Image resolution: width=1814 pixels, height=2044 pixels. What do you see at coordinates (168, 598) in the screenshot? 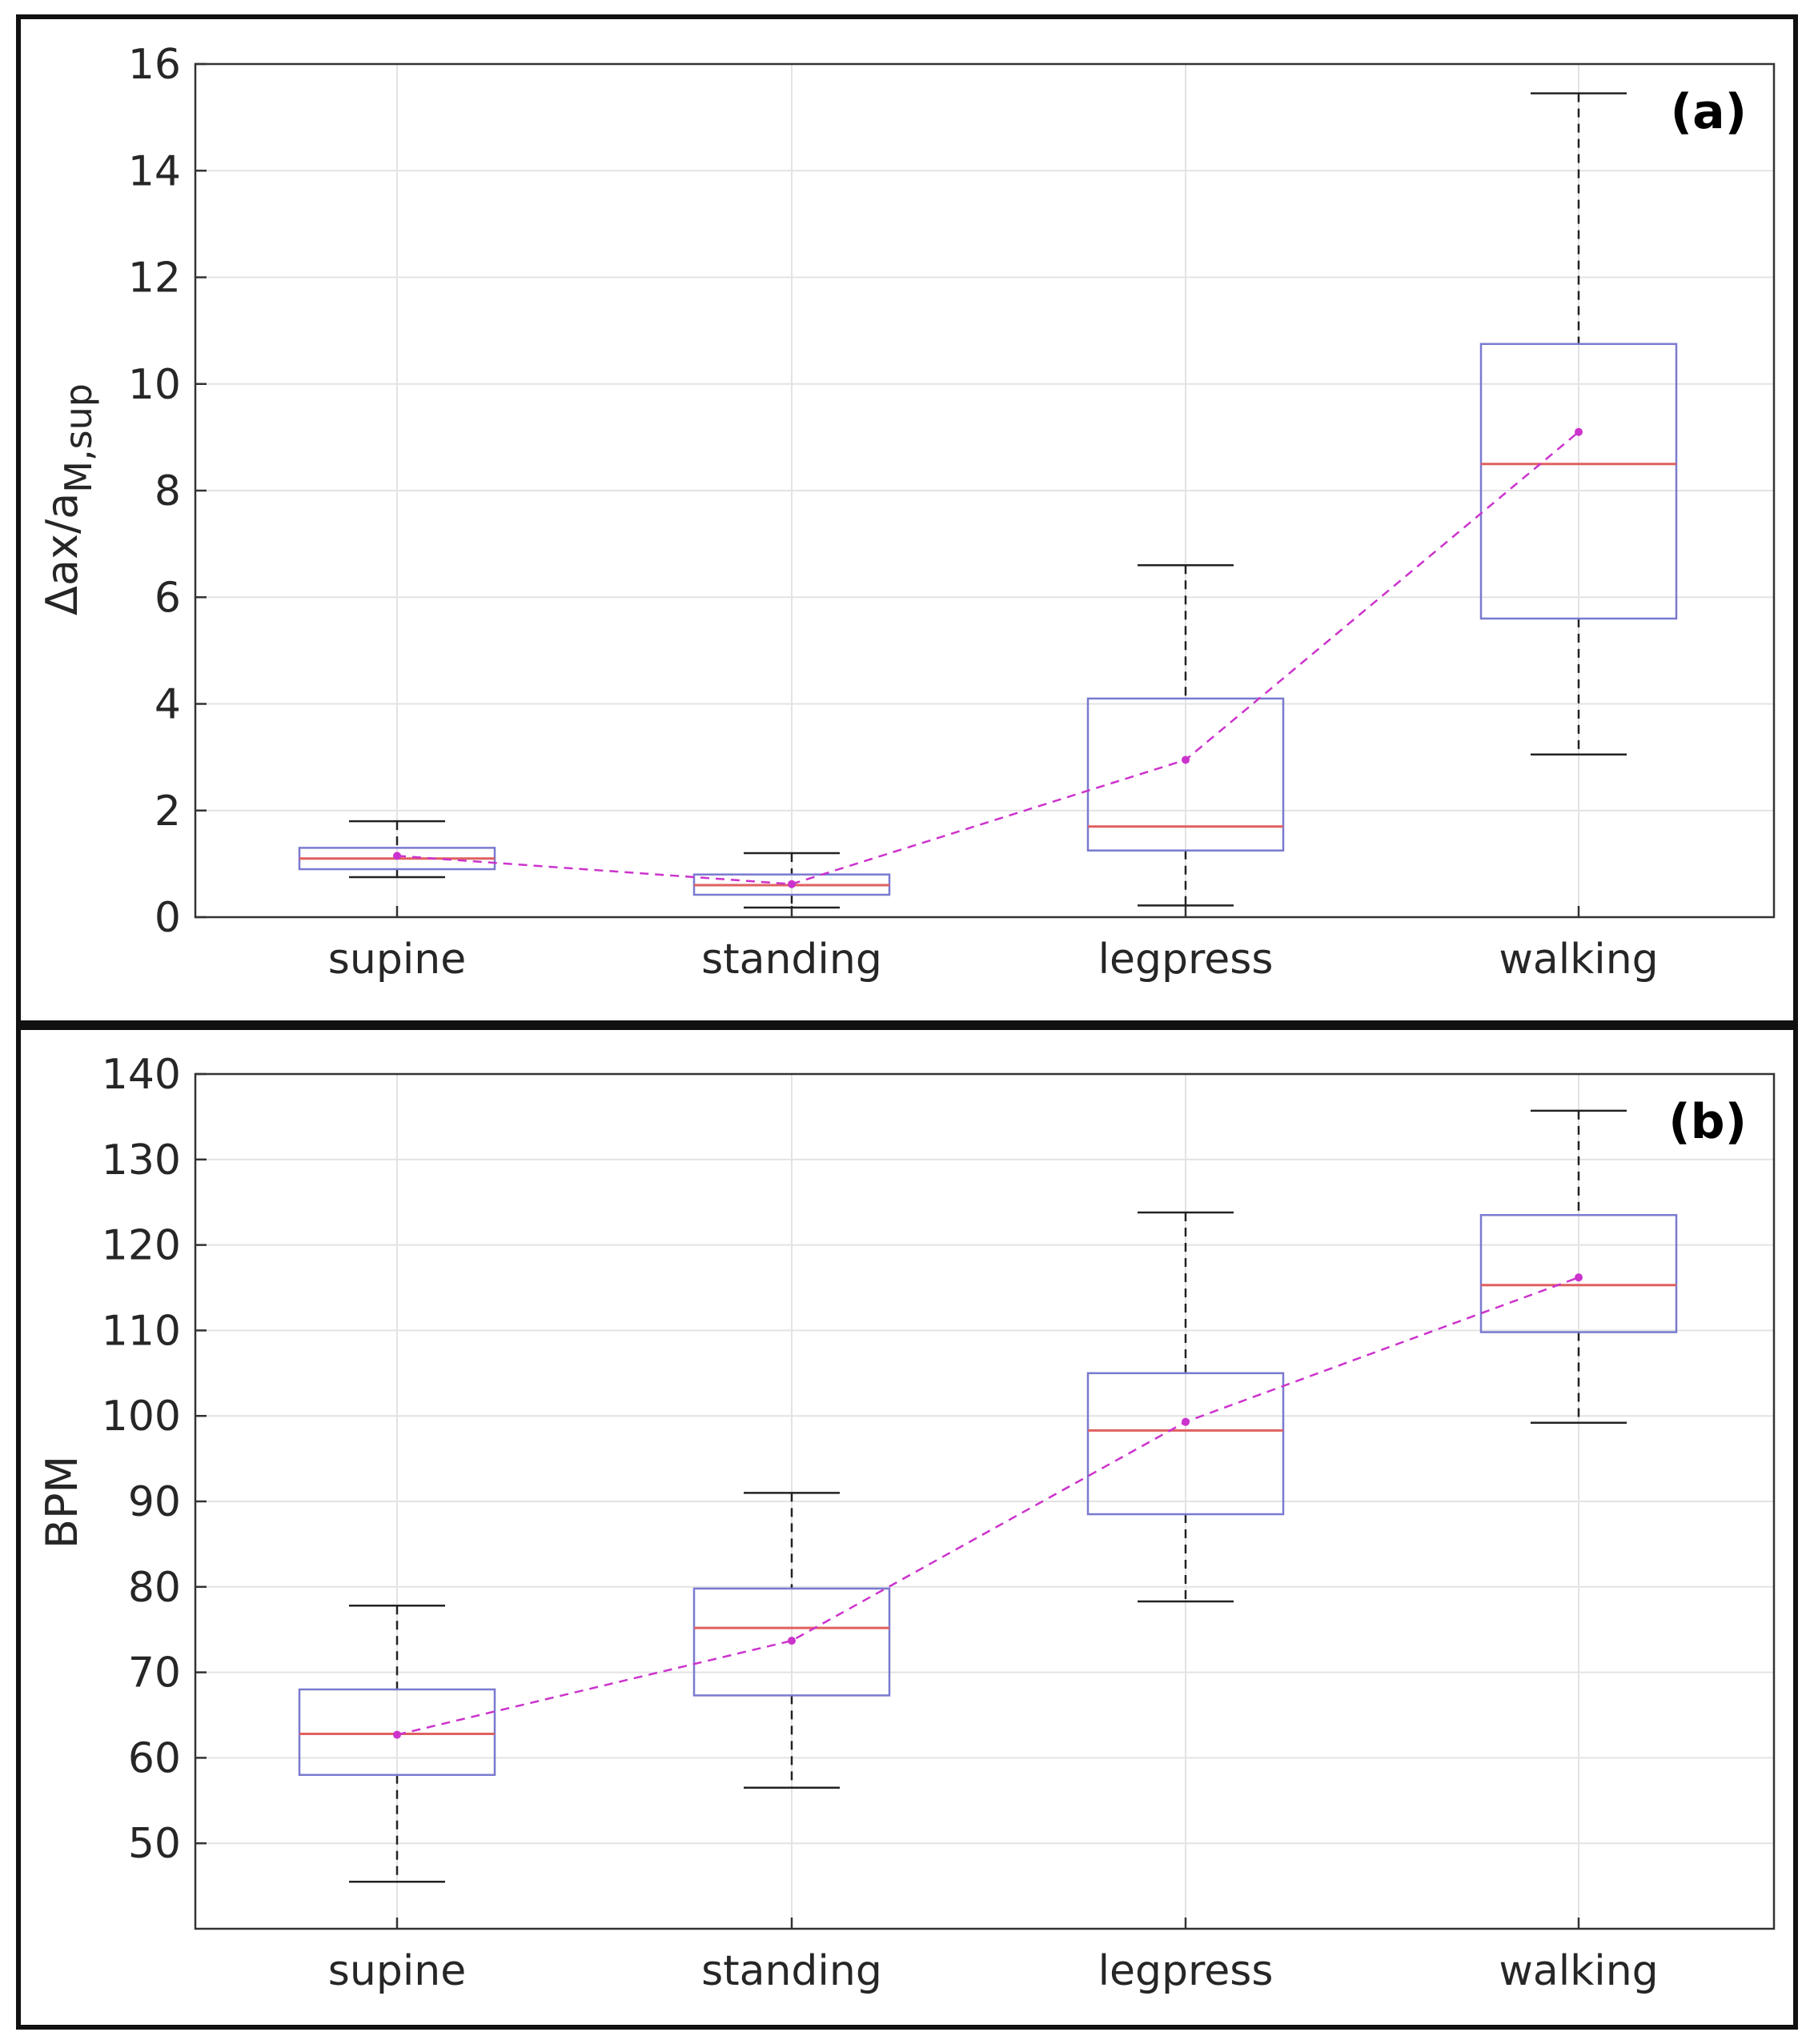
I see `a-ytick-label-3: 6` at bounding box center [168, 598].